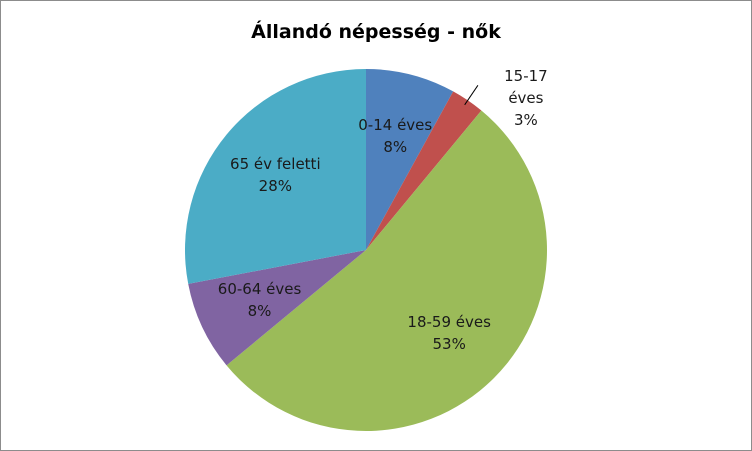 The height and width of the screenshot is (451, 752). What do you see at coordinates (449, 322) in the screenshot?
I see `category-label: 18-59 éves` at bounding box center [449, 322].